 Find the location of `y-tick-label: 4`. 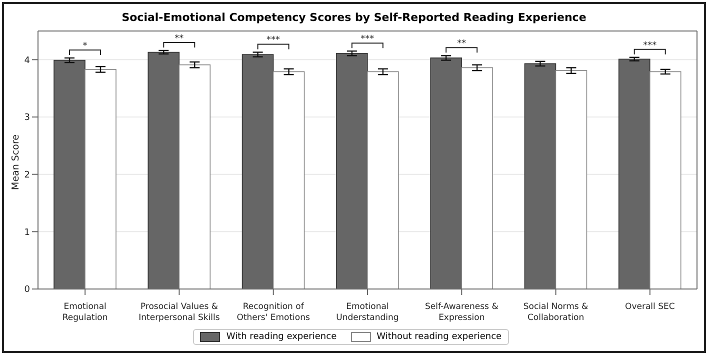

y-tick-label: 4 is located at coordinates (27, 61).